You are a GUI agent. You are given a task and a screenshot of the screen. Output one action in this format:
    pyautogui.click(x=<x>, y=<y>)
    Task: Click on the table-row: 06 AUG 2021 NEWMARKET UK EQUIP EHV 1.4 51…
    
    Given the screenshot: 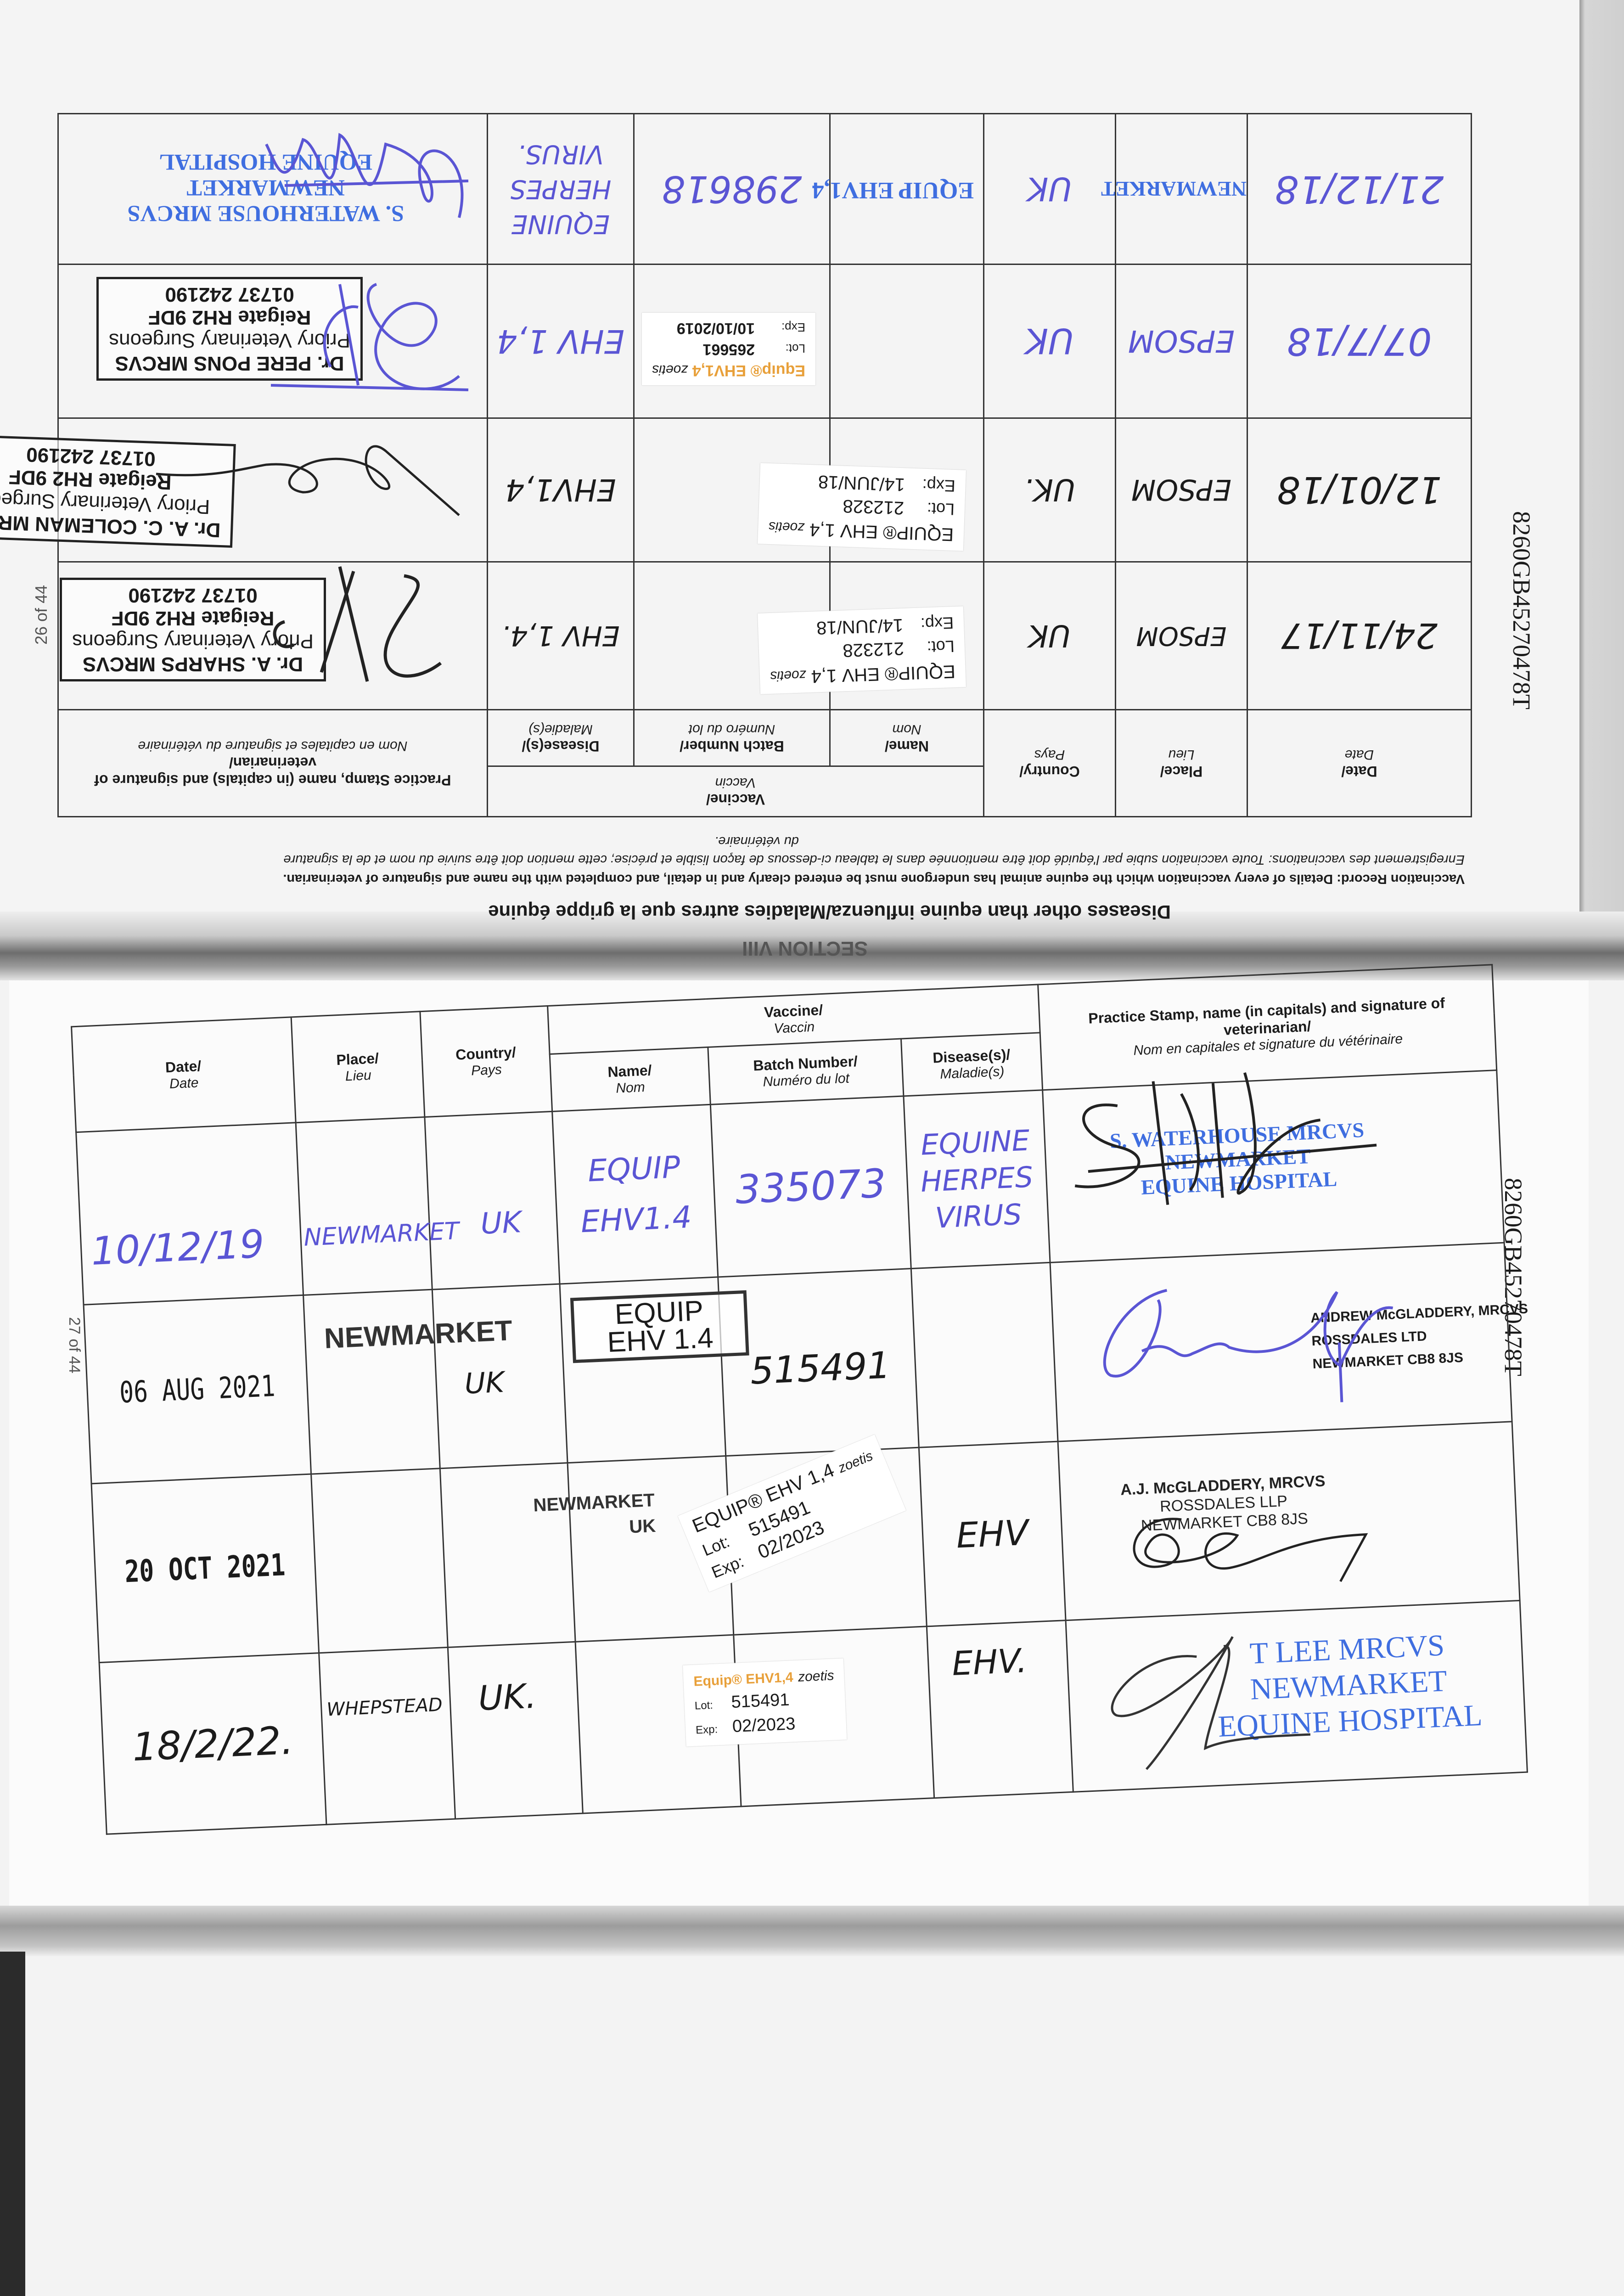 What is the action you would take?
    pyautogui.click(x=806, y=1363)
    